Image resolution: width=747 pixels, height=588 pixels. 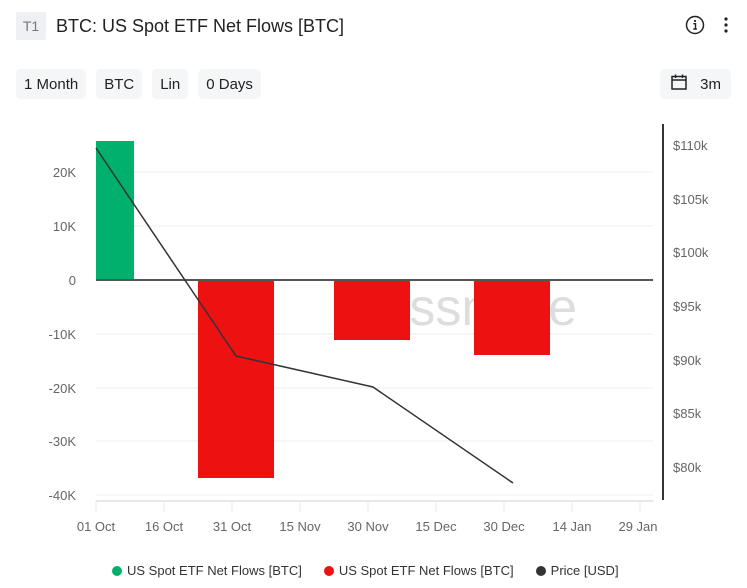 I want to click on range-label: 3m, so click(x=710, y=84).